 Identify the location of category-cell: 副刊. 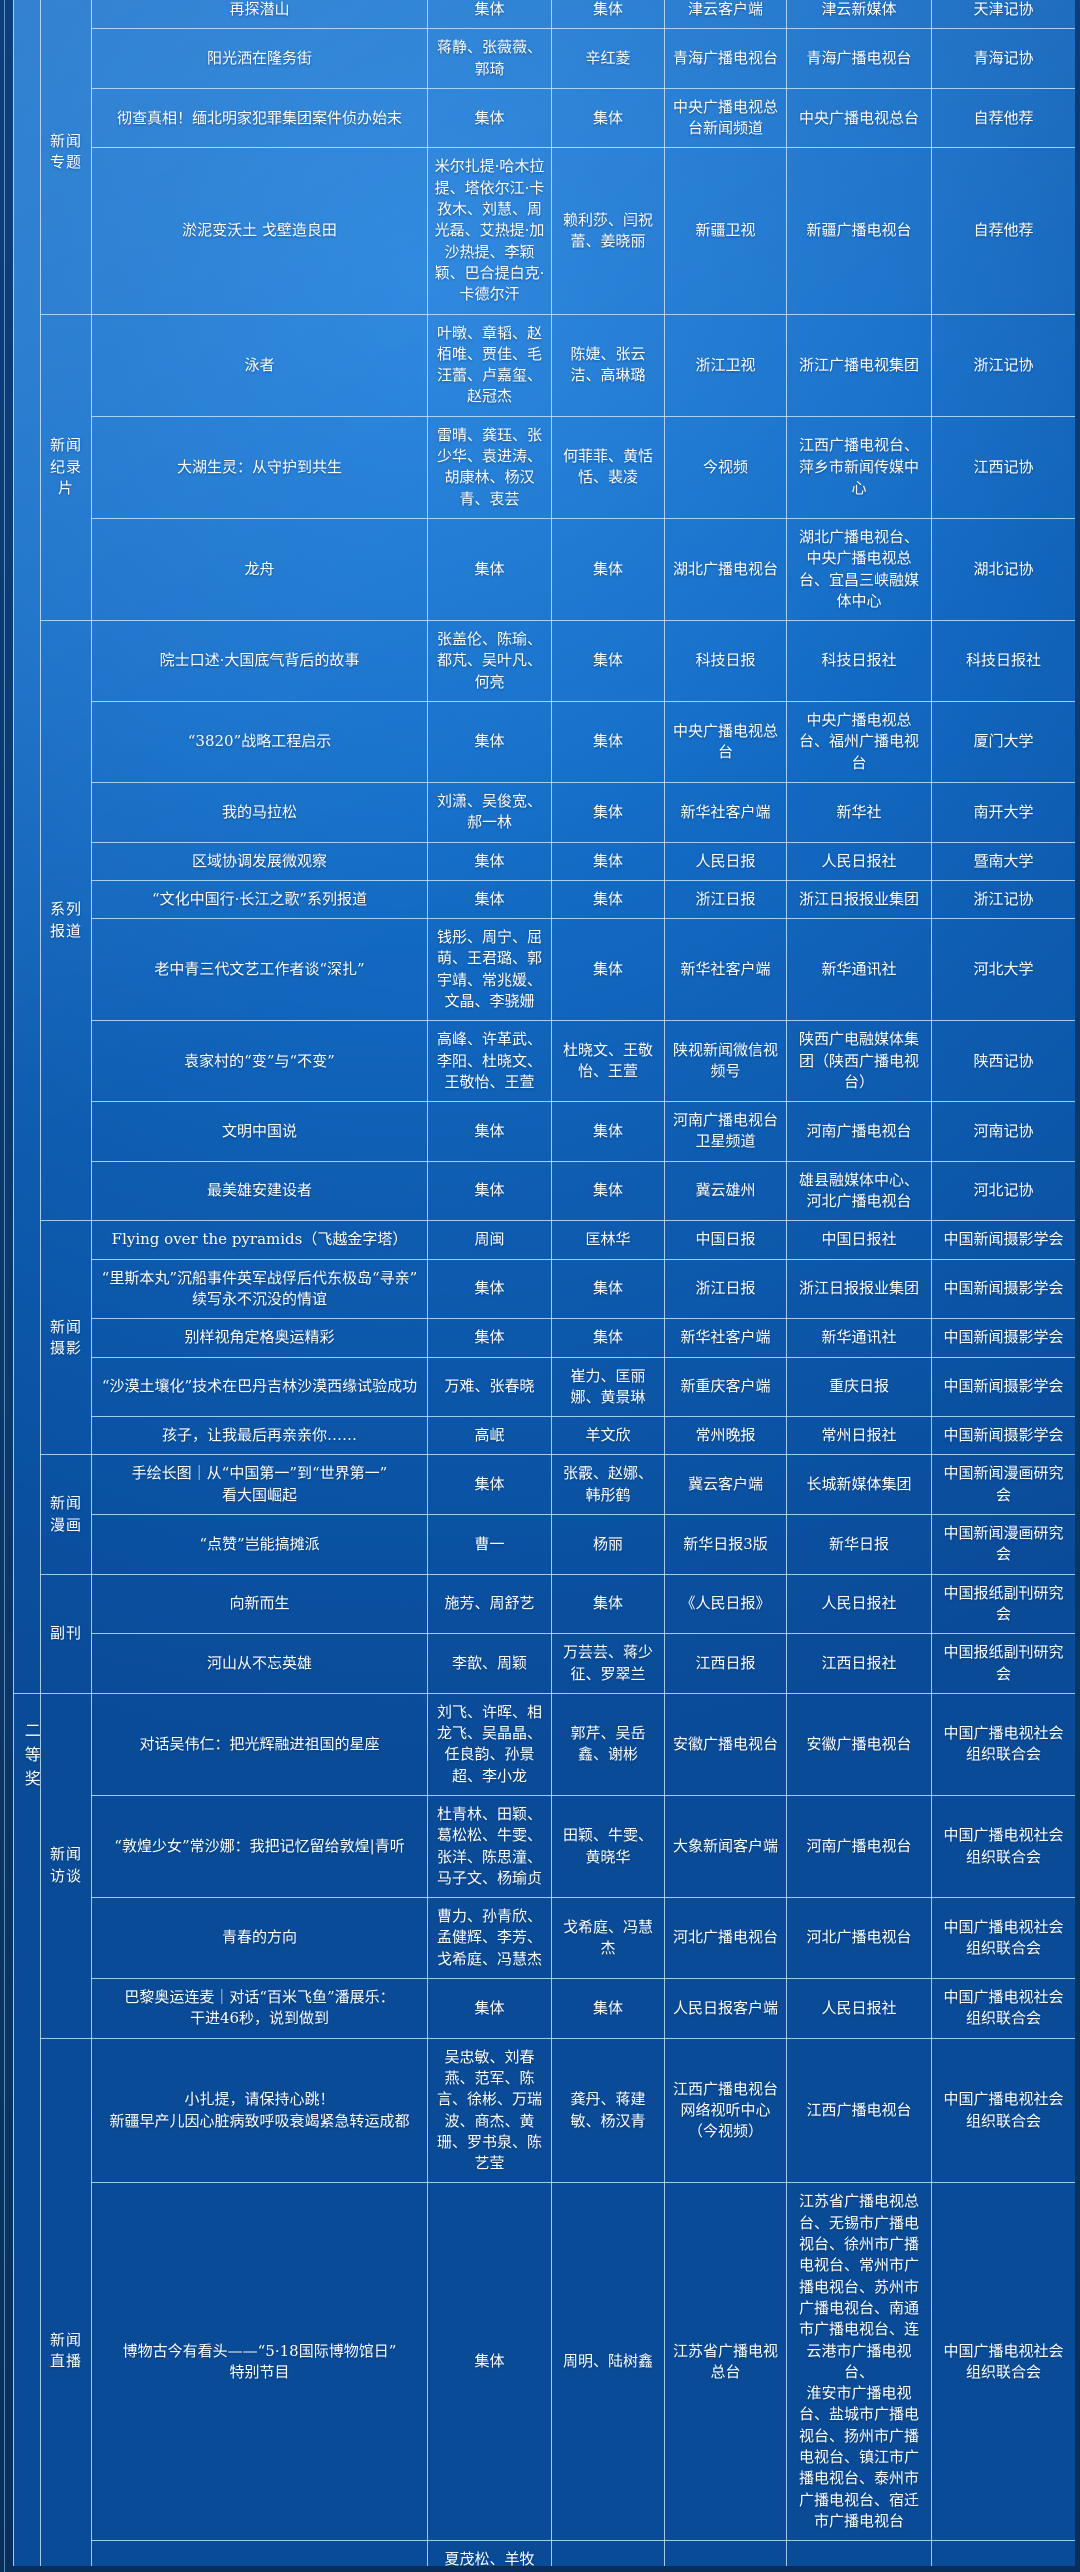
(66, 1633).